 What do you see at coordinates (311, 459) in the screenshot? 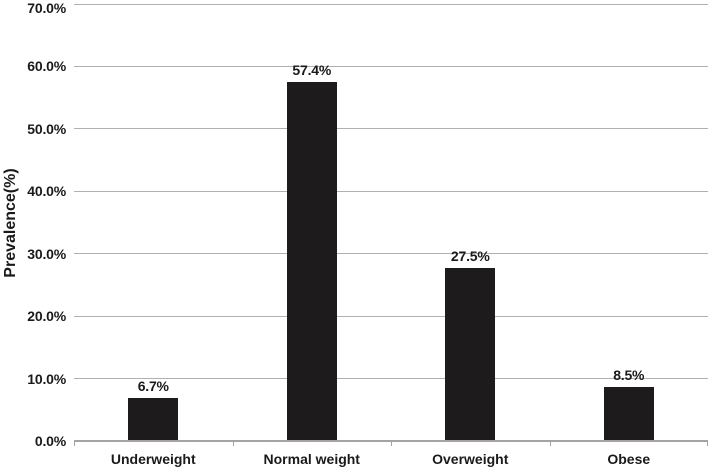
I see `x-category-label: Normal weight` at bounding box center [311, 459].